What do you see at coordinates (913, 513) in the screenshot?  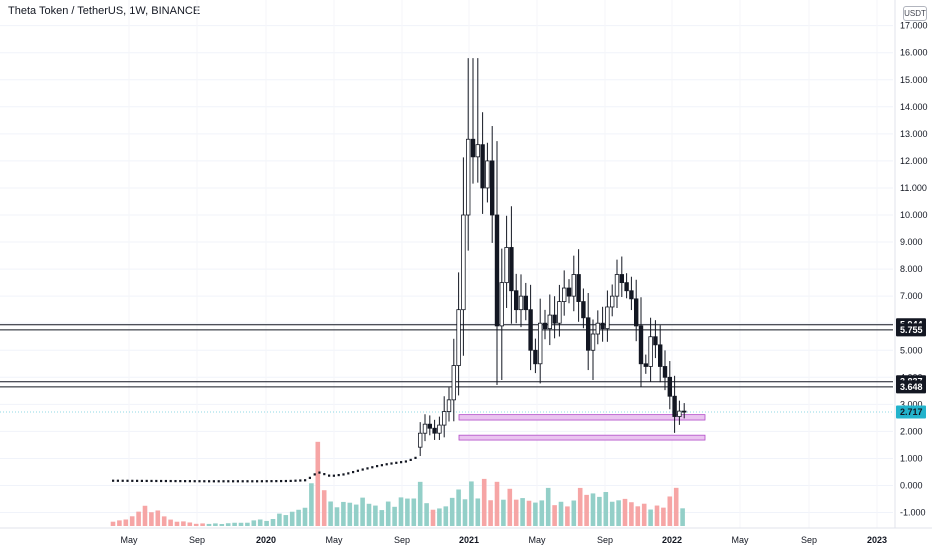 I see `price-tick-label: -1.000` at bounding box center [913, 513].